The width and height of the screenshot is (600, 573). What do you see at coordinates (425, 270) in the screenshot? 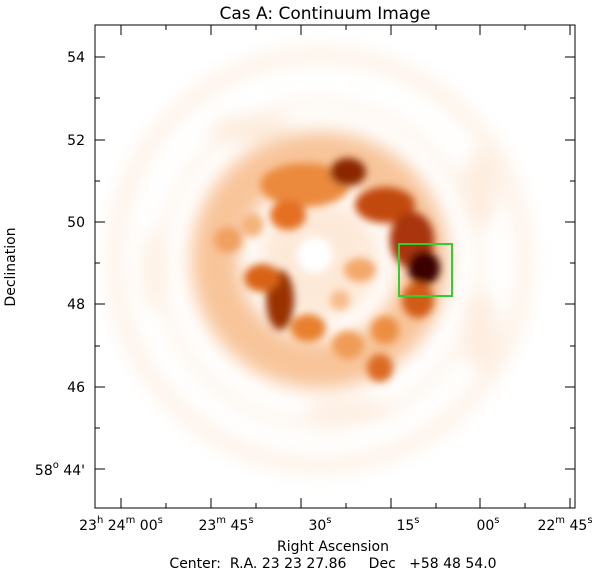
I see `selection-box` at bounding box center [425, 270].